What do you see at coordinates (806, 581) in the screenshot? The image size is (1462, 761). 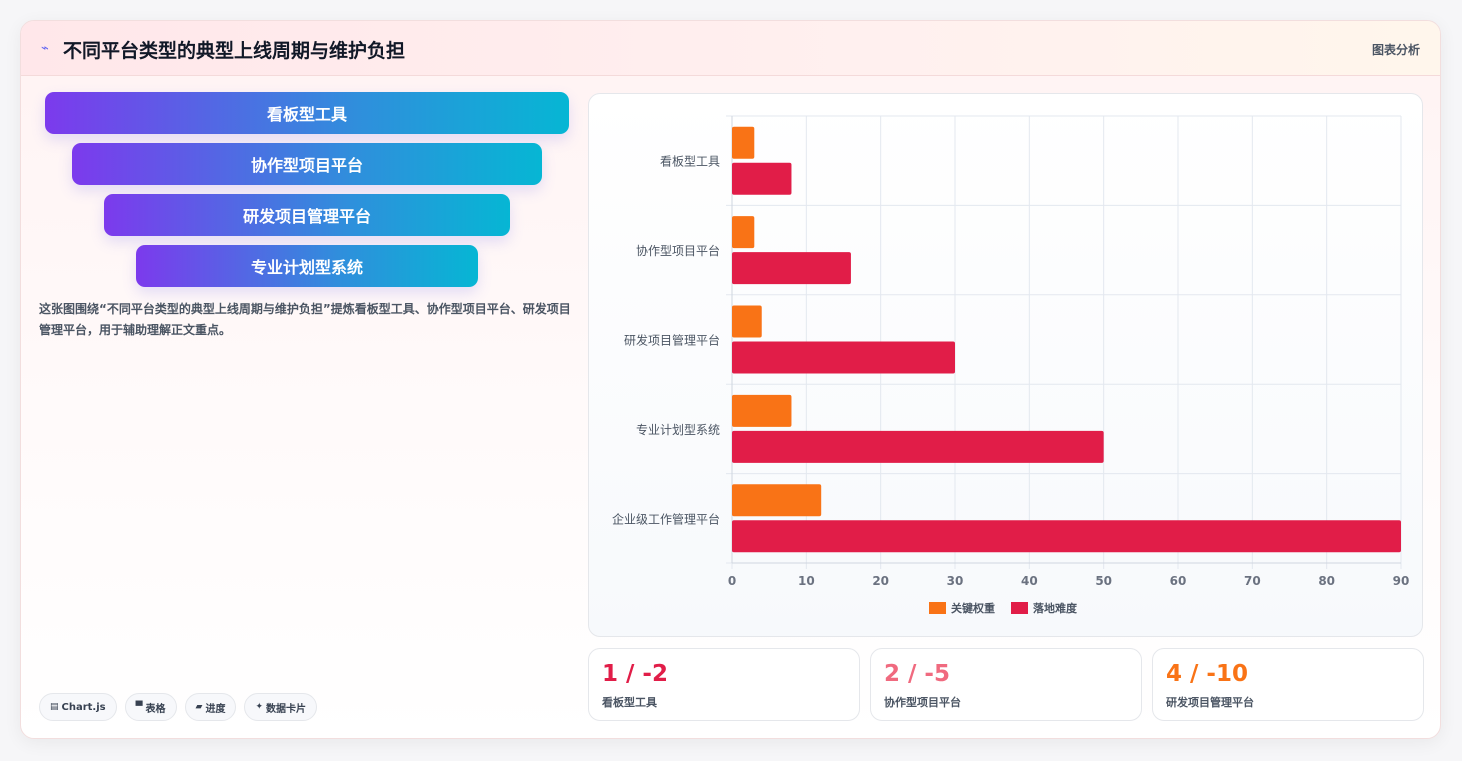 I see `x-tick-label: 10` at bounding box center [806, 581].